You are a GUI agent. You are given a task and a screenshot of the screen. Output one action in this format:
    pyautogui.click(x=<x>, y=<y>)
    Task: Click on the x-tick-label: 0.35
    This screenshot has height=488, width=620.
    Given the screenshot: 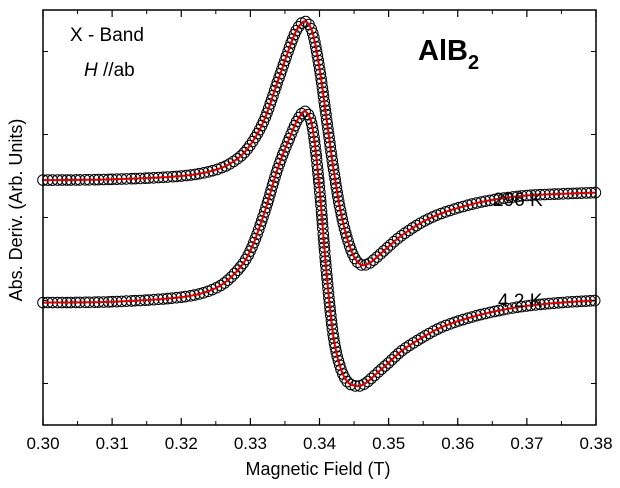 What is the action you would take?
    pyautogui.click(x=388, y=443)
    